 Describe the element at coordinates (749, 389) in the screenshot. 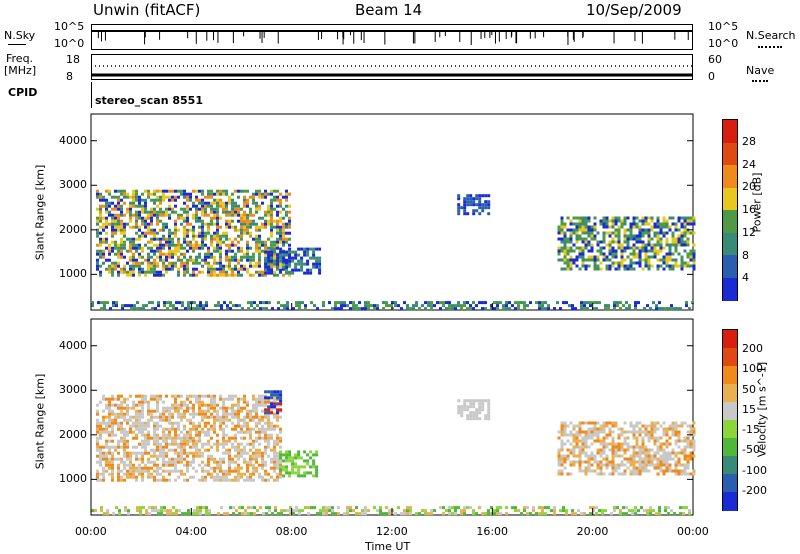

I see `colorbar-tick-label: 50` at that location.